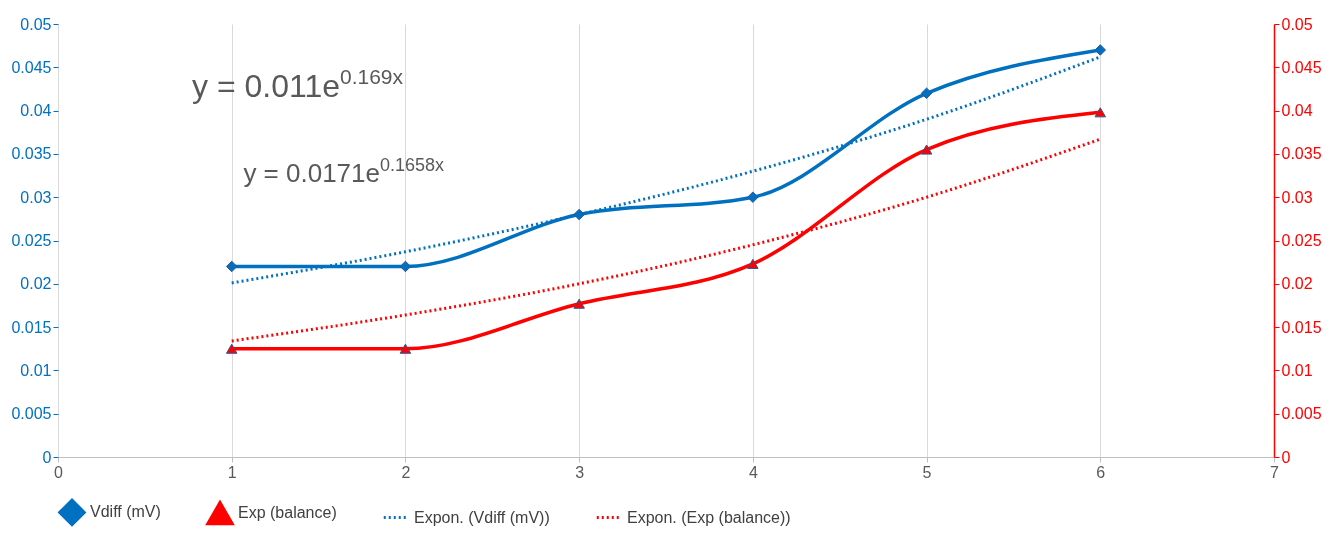 This screenshot has height=536, width=1332. What do you see at coordinates (31, 327) in the screenshot?
I see `y-tick-label: 0.015` at bounding box center [31, 327].